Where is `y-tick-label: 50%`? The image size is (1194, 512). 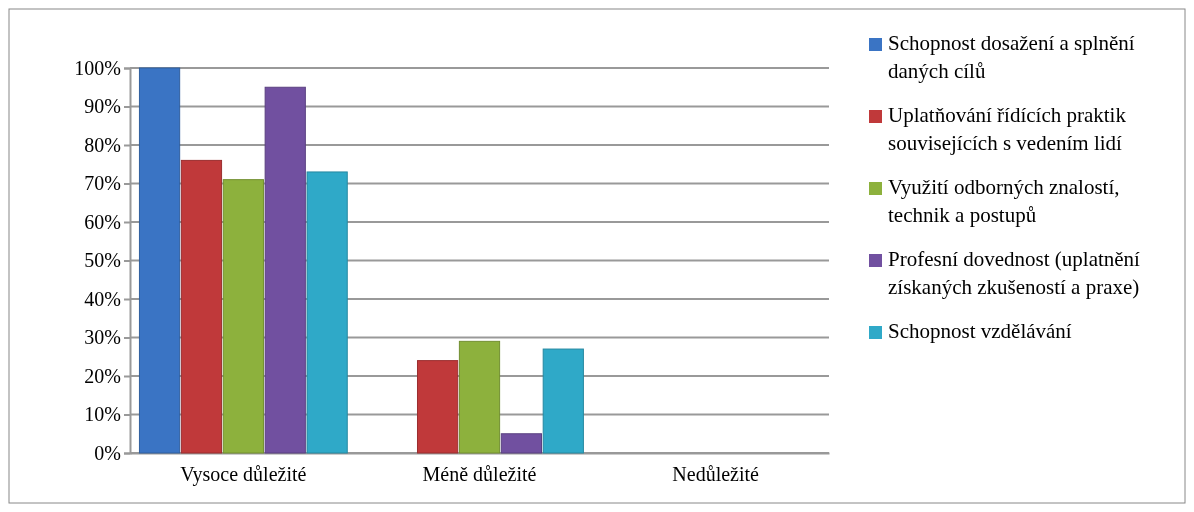 y-tick-label: 50% is located at coordinates (102, 260).